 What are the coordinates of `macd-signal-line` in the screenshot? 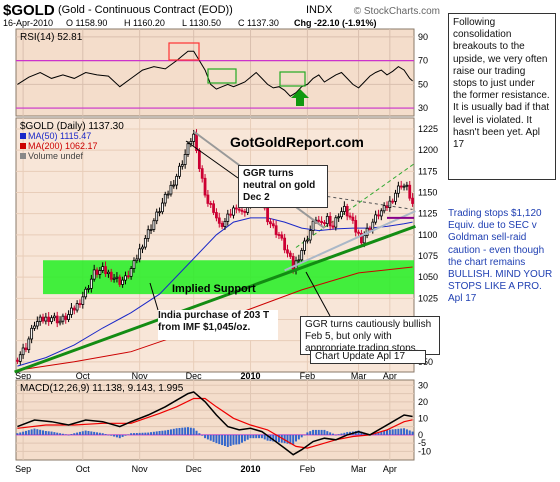 It's located at (215, 423).